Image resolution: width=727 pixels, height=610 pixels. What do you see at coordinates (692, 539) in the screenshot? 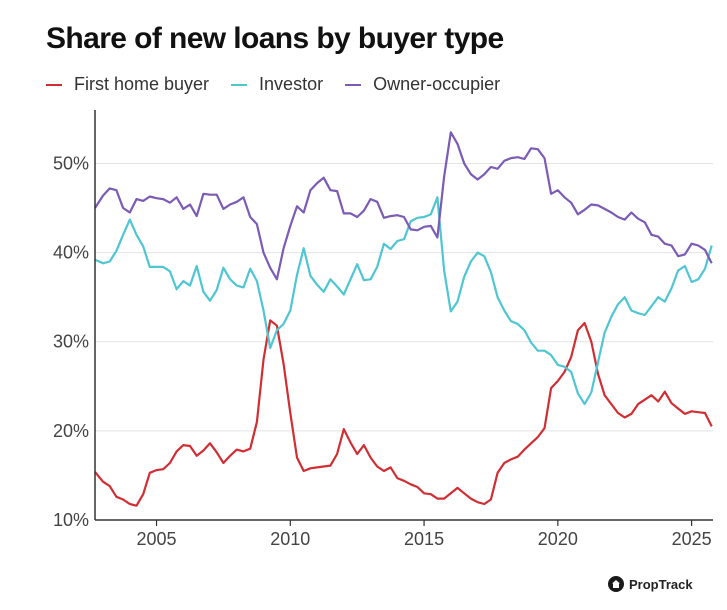
I see `x-tick-label: 2025` at bounding box center [692, 539].